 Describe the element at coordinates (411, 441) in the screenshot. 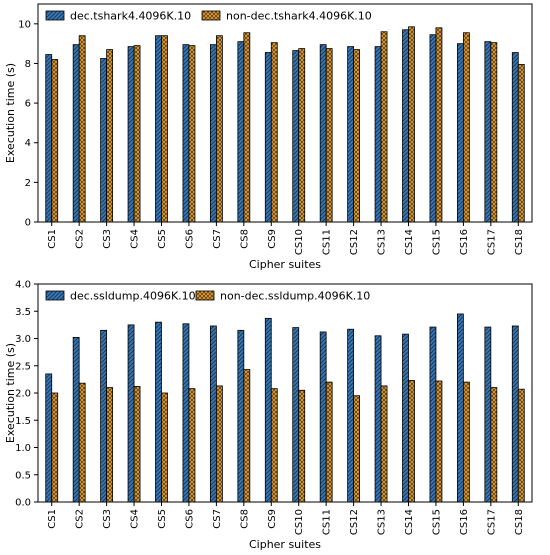

I see `c1-bar-nondec-cs14` at that location.